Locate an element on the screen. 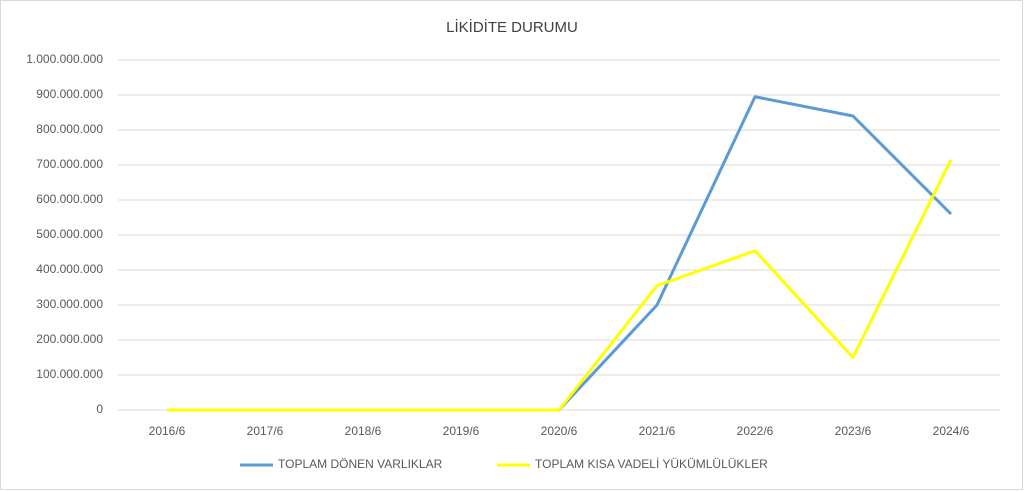  x-tick-label: 2016/6 is located at coordinates (167, 431).